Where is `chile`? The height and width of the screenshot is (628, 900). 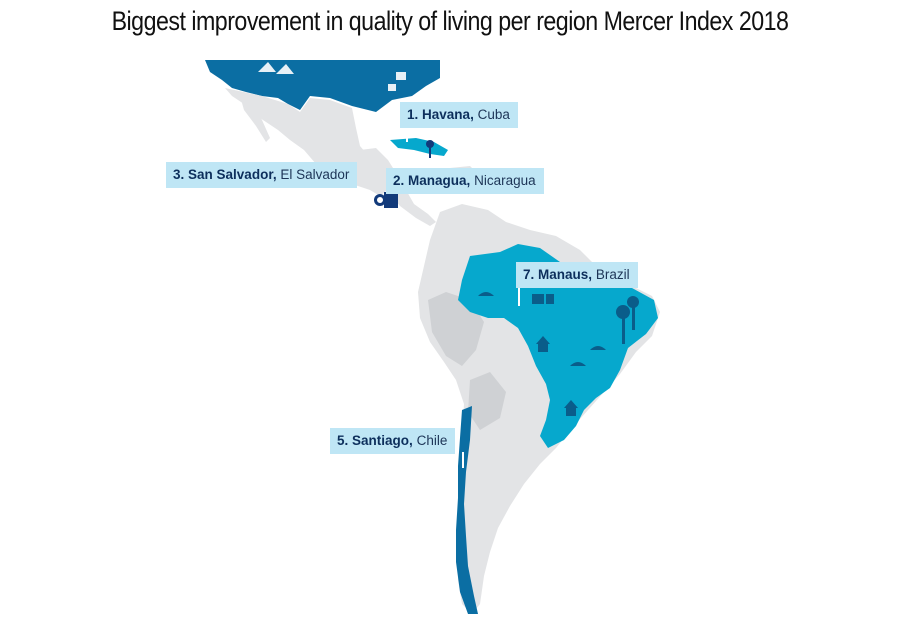
chile is located at coordinates (467, 510).